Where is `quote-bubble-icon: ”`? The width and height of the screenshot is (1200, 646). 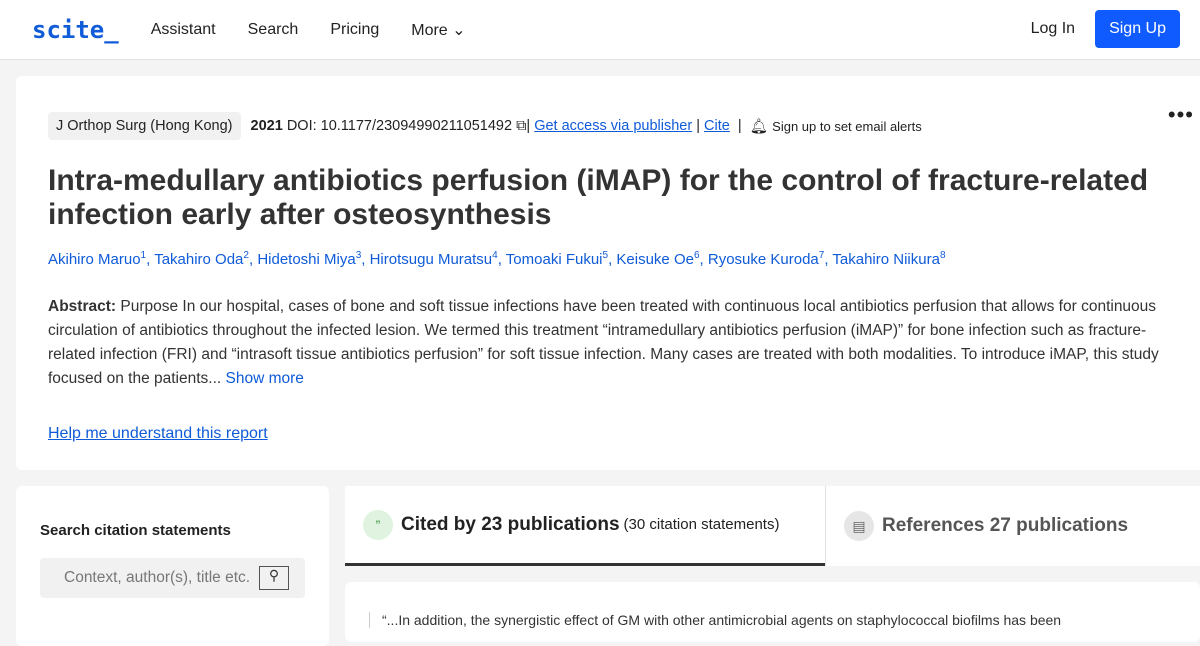 quote-bubble-icon: ” is located at coordinates (378, 524).